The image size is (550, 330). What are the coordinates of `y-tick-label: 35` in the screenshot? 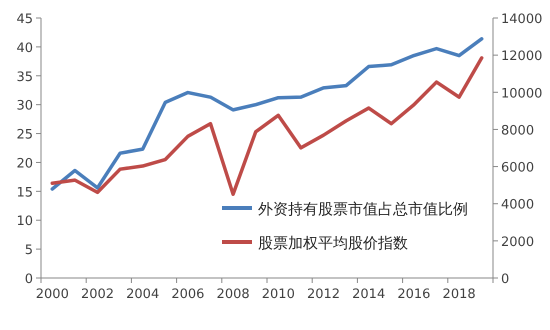 It's located at (24, 77).